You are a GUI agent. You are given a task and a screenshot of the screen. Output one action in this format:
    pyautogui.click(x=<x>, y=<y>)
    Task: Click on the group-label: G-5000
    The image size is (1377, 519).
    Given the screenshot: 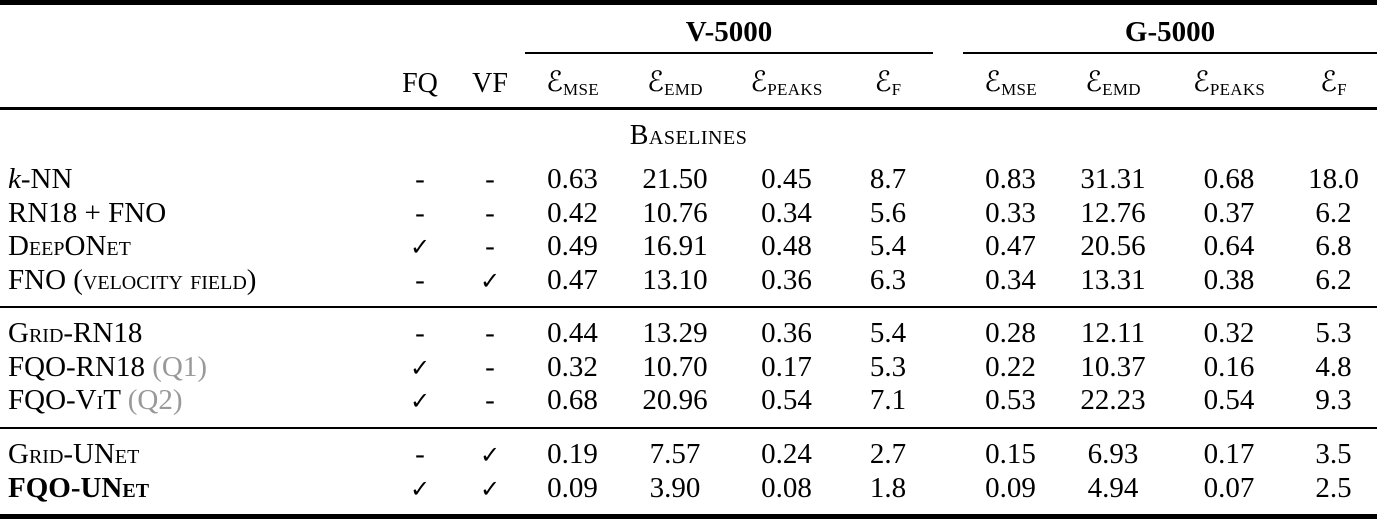 What is the action you would take?
    pyautogui.click(x=1170, y=32)
    